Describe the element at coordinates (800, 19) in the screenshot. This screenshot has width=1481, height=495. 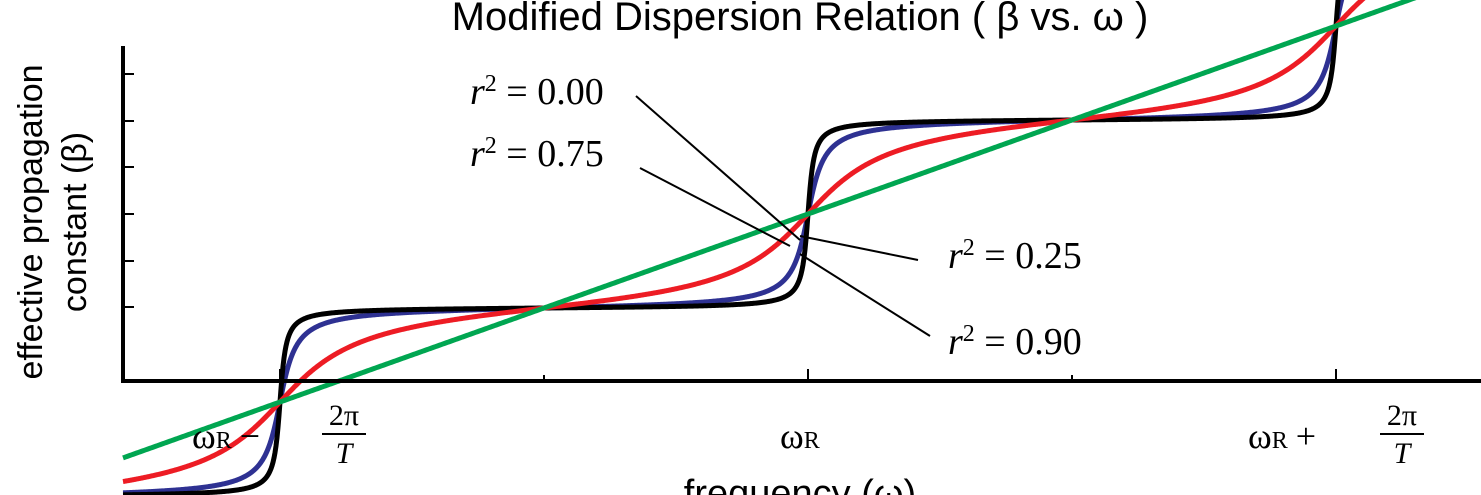
I see `chart-title: Modified Dispersion Relation ( β vs. ω )` at that location.